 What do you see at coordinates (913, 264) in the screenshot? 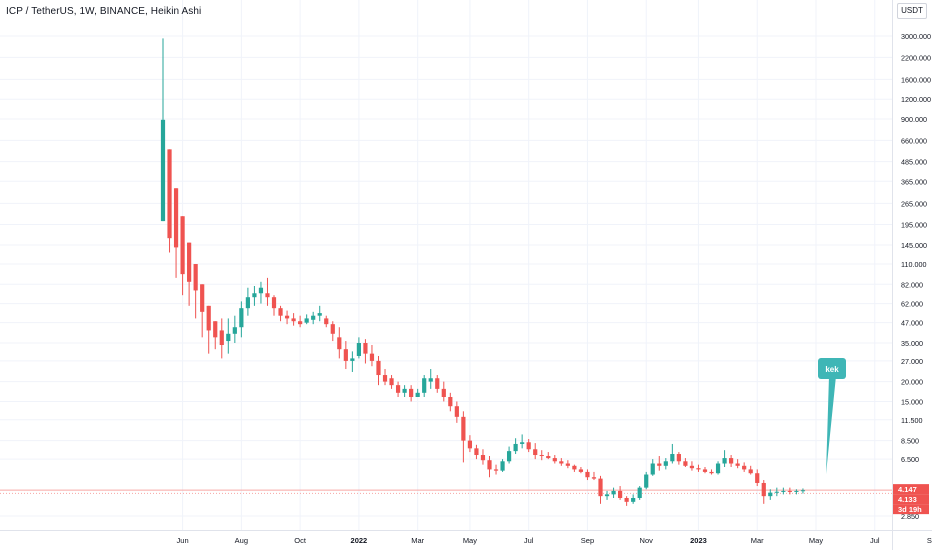
I see `y-tick-label: 110.000` at bounding box center [913, 264].